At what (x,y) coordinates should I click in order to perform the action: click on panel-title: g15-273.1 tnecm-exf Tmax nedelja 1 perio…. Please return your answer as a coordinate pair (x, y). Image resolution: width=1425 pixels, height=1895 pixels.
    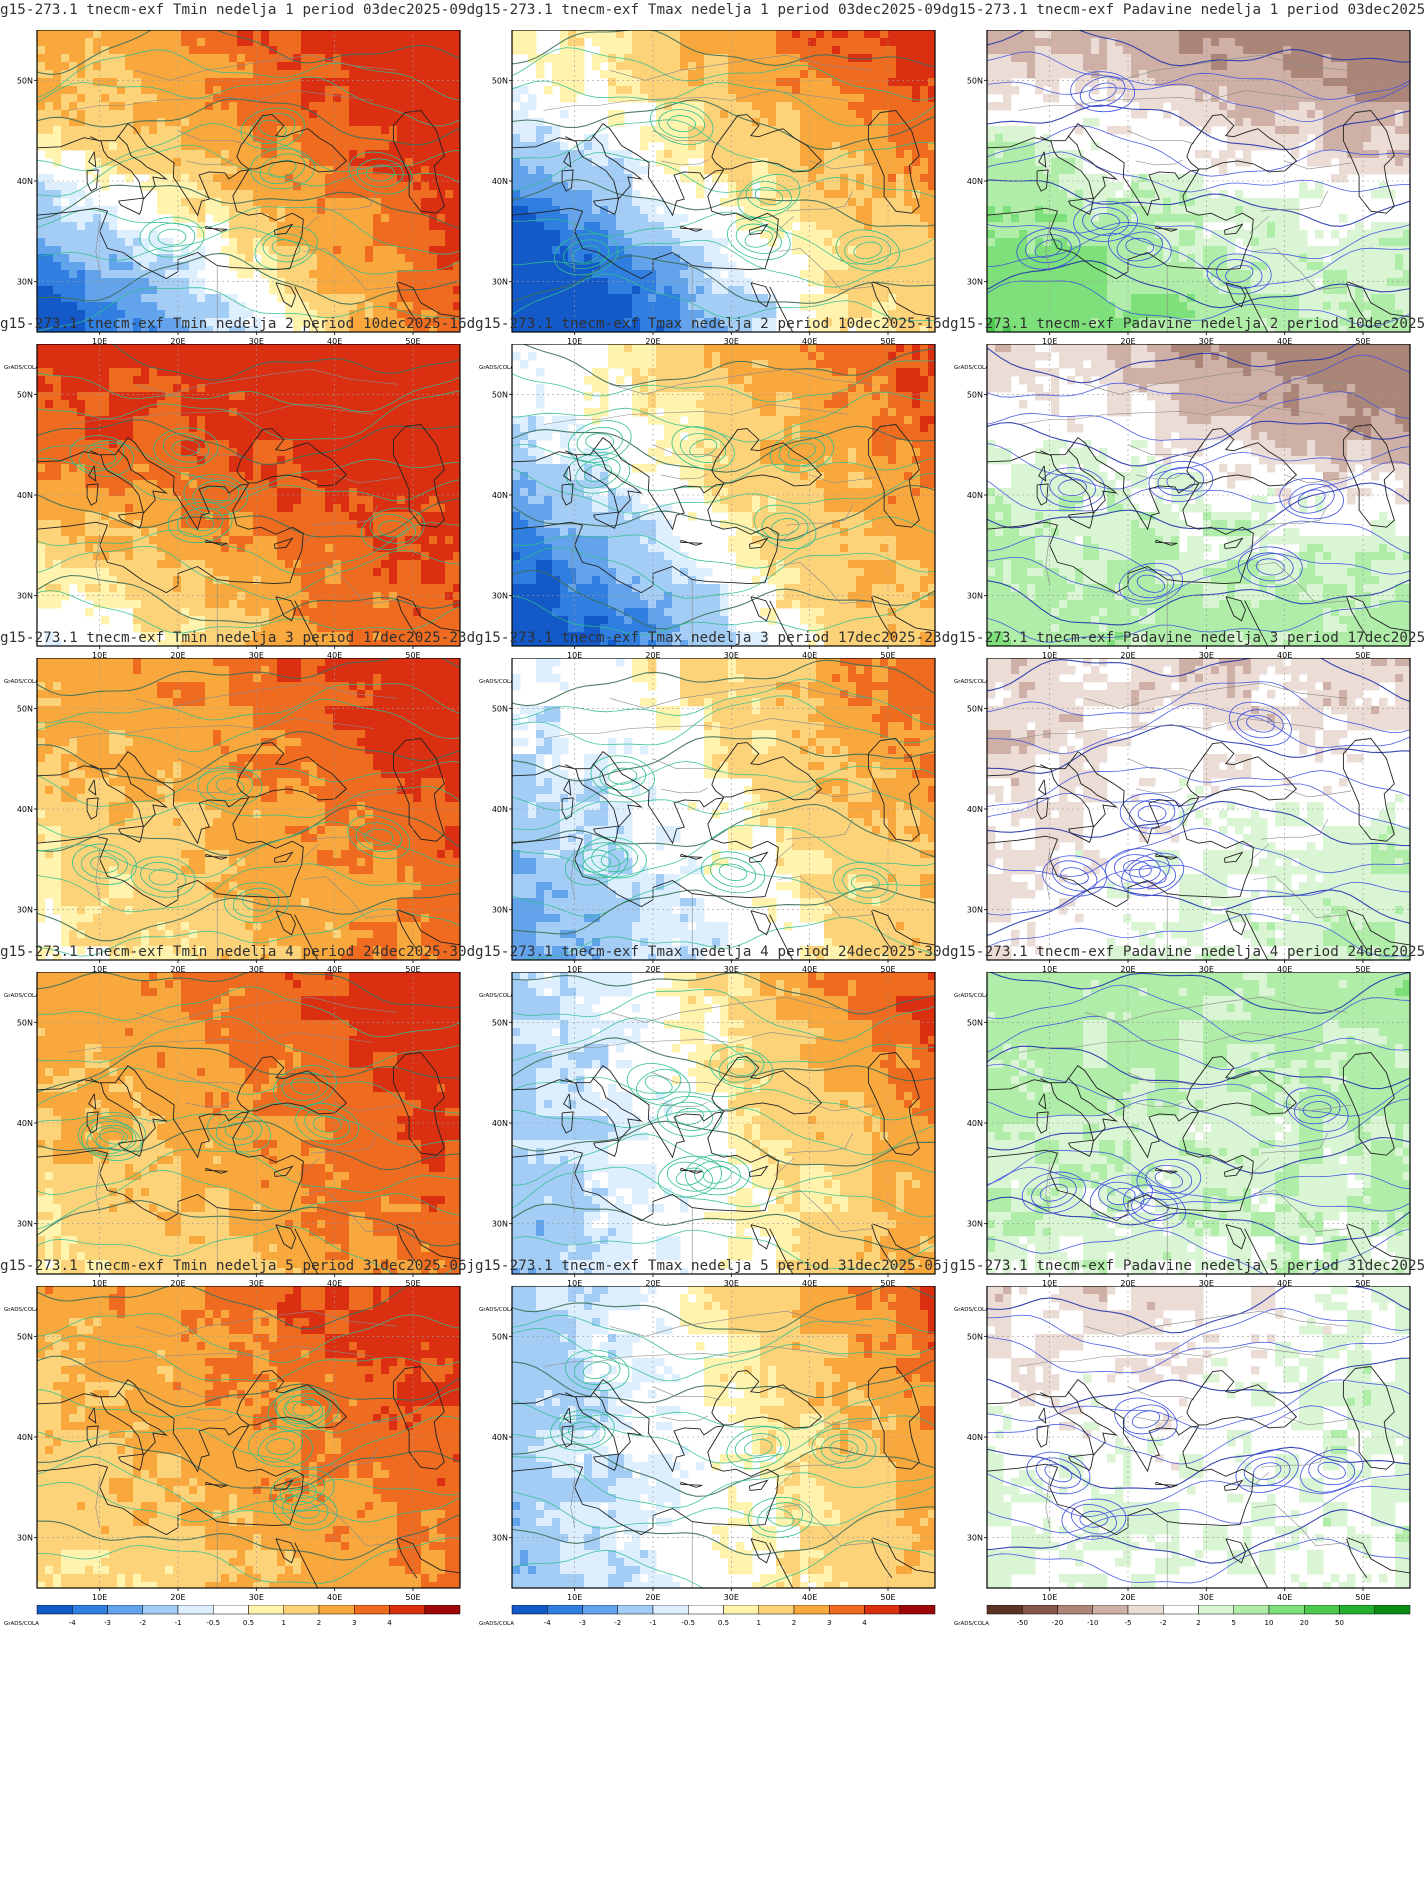
    Looking at the image, I should click on (712, 10).